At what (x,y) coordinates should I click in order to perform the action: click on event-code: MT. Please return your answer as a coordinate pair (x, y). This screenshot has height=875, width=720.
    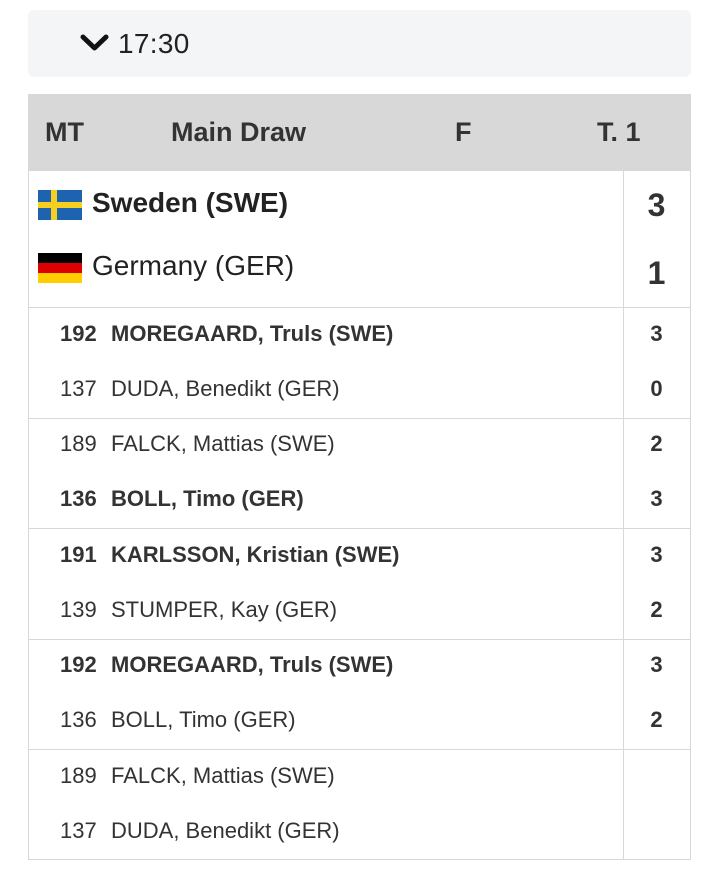
    Looking at the image, I should click on (64, 132).